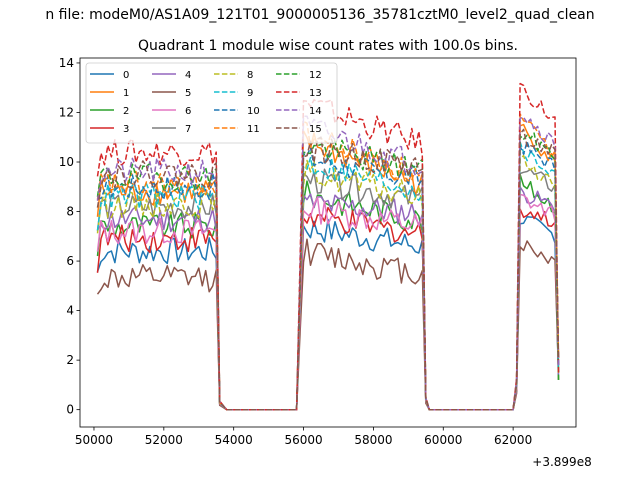 The width and height of the screenshot is (640, 480). Describe the element at coordinates (188, 75) in the screenshot. I see `legend-label-4: 4` at that location.